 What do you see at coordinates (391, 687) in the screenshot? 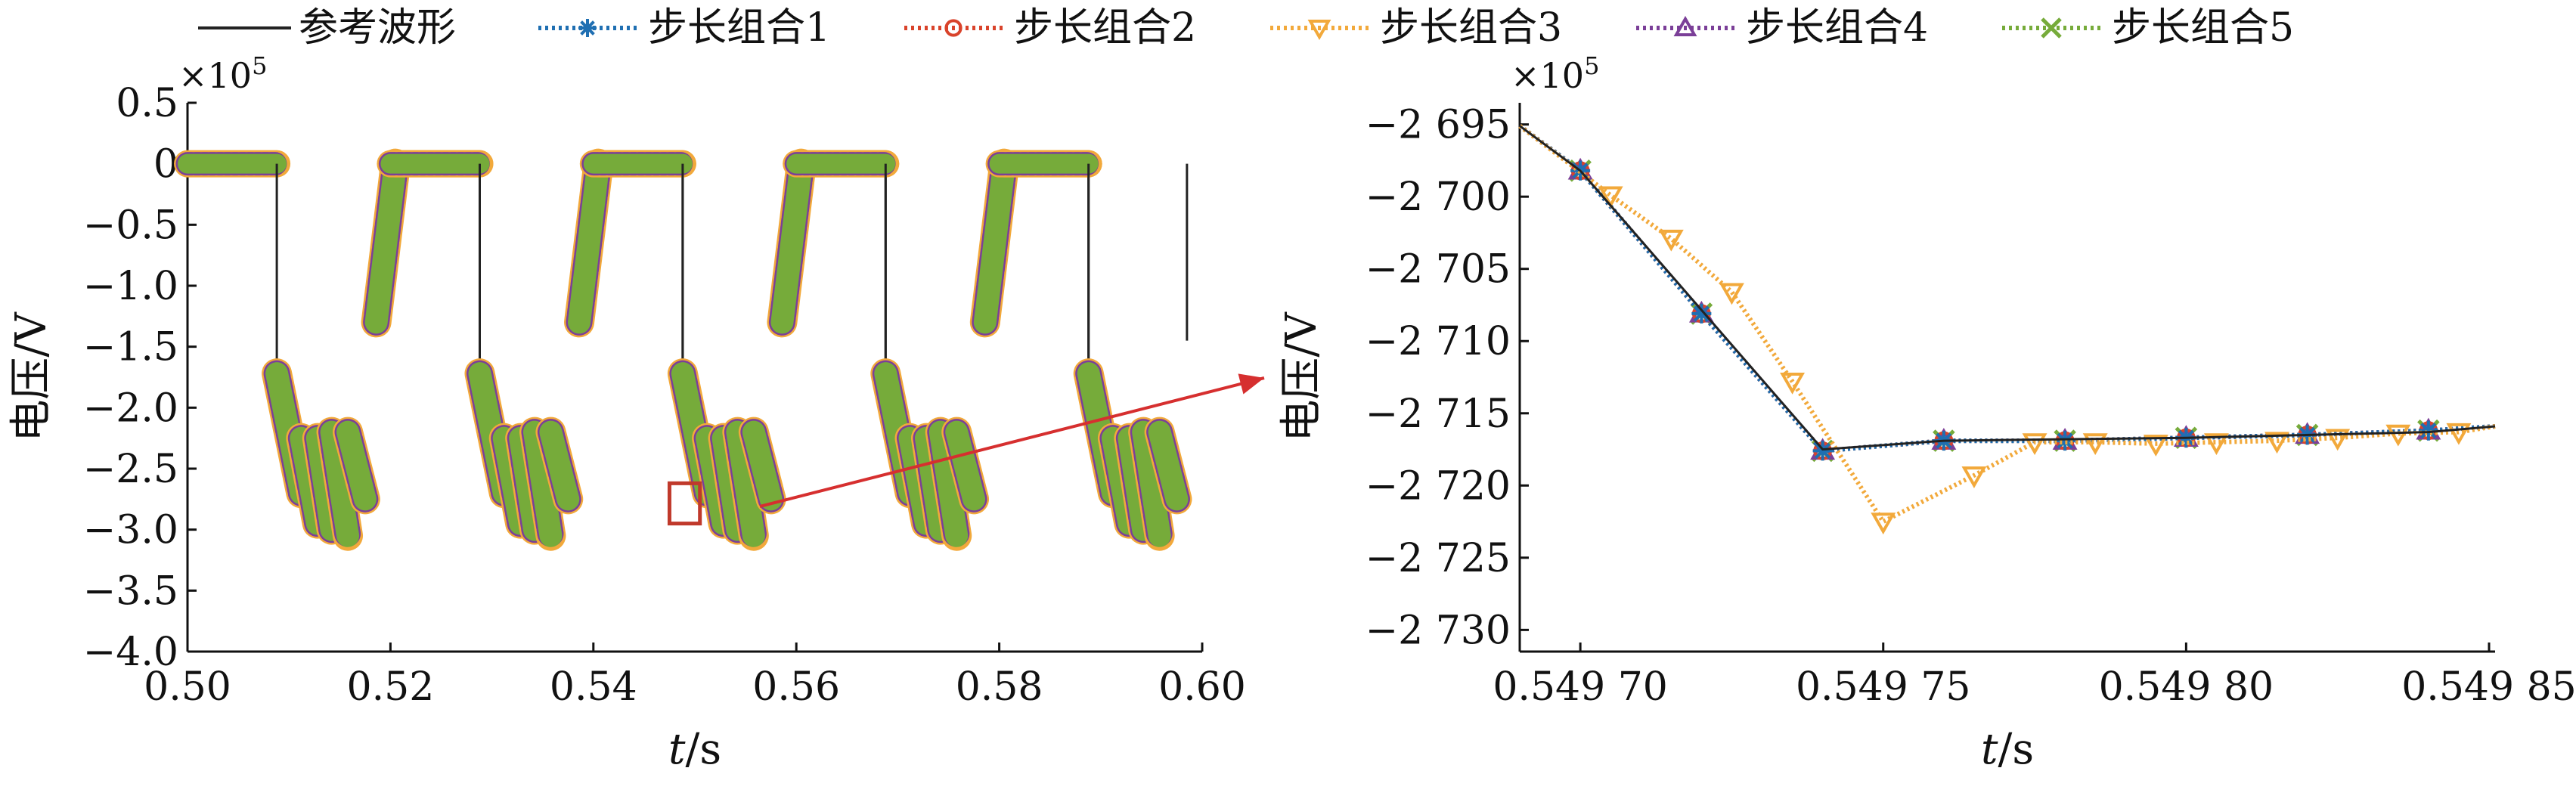
I see `x-tick-label: 0.52` at bounding box center [391, 687].